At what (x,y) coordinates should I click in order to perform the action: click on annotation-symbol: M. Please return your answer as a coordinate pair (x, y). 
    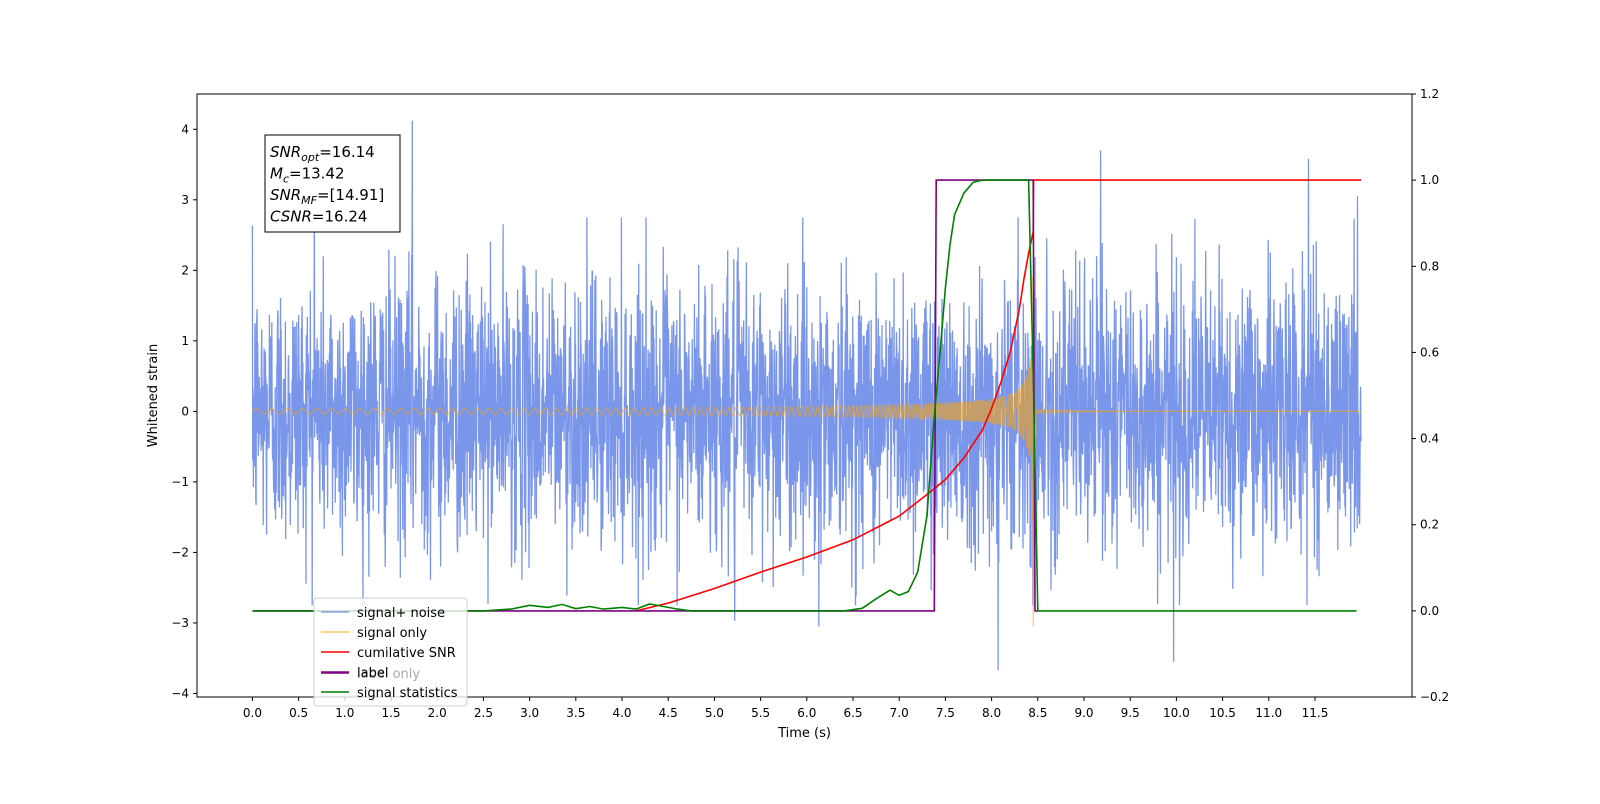
    Looking at the image, I should click on (276, 174).